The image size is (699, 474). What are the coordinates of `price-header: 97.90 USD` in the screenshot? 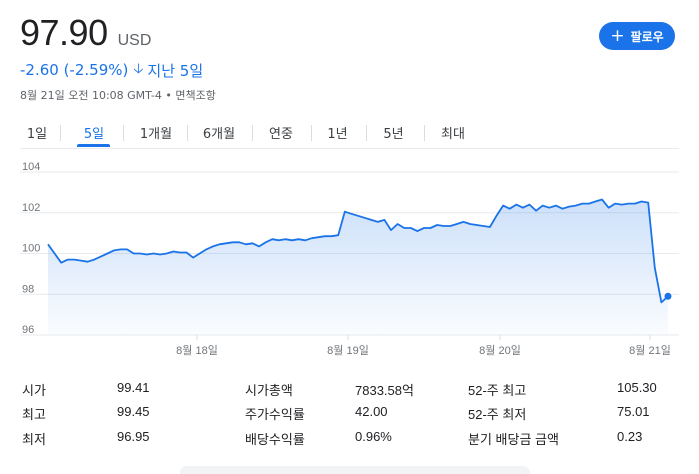 It's located at (85, 33).